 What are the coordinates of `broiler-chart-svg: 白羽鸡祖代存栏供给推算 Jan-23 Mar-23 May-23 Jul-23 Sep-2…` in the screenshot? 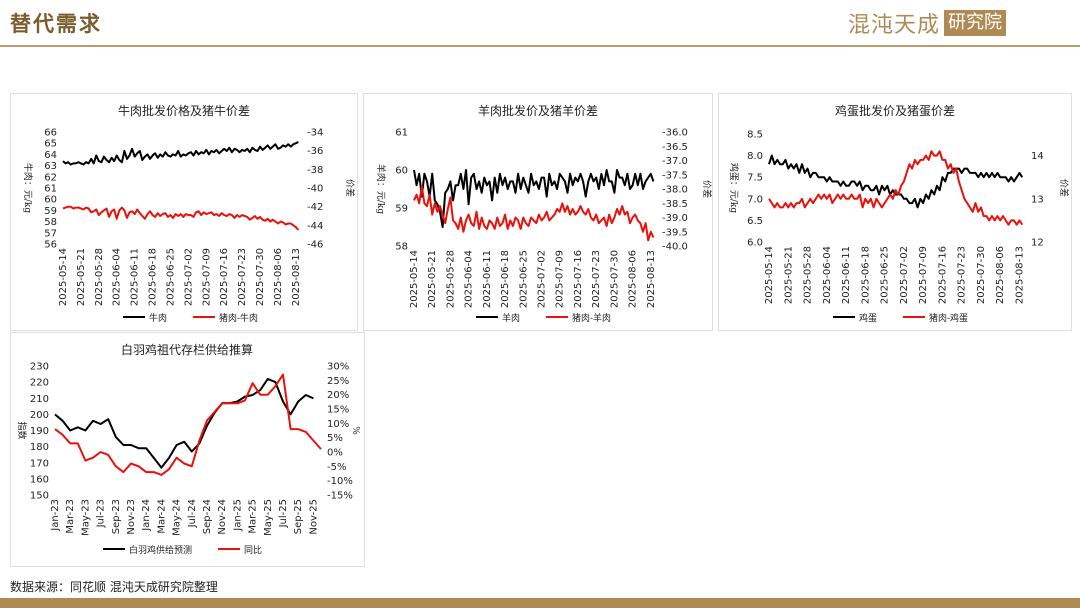 It's located at (188, 449).